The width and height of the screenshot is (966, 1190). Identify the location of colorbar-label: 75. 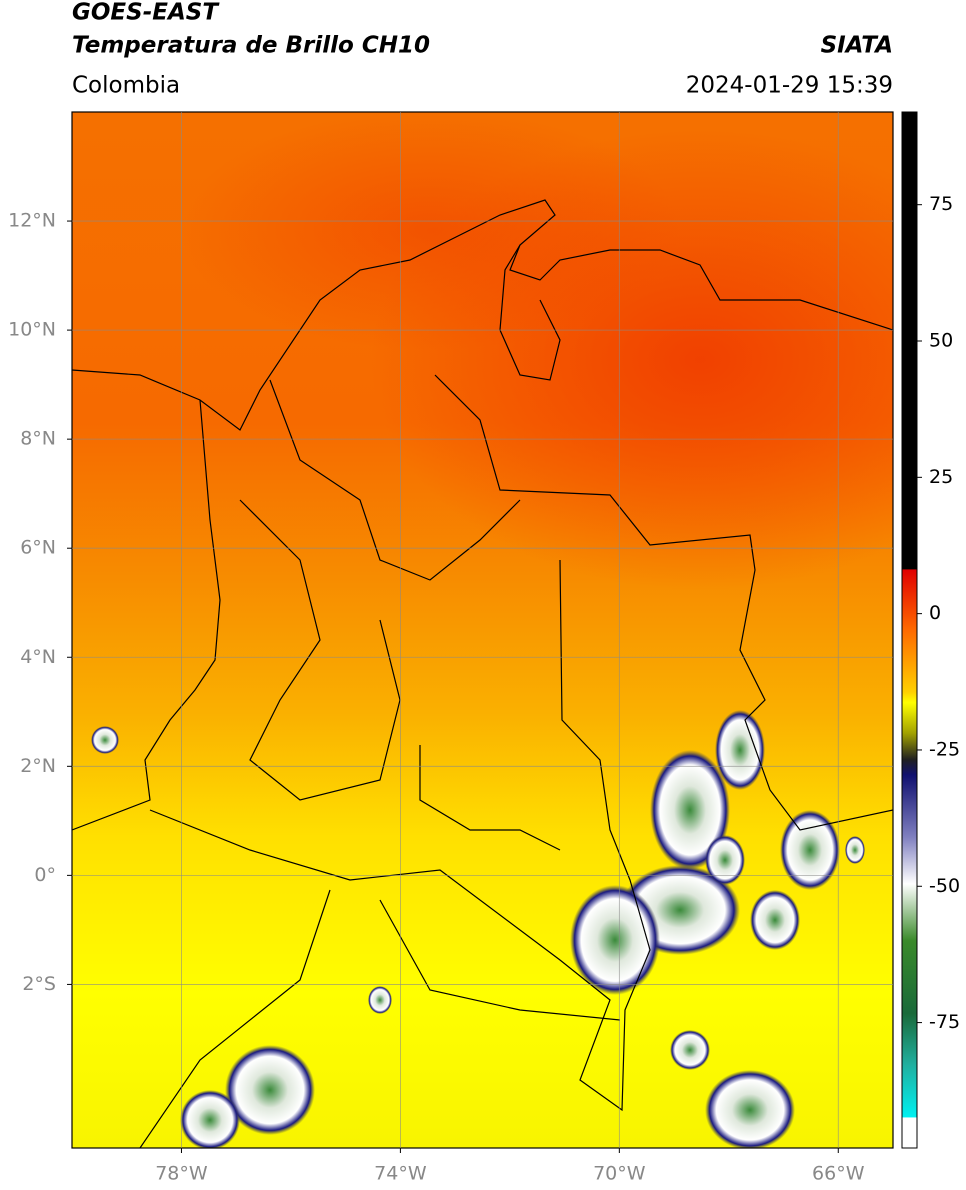
(941, 204).